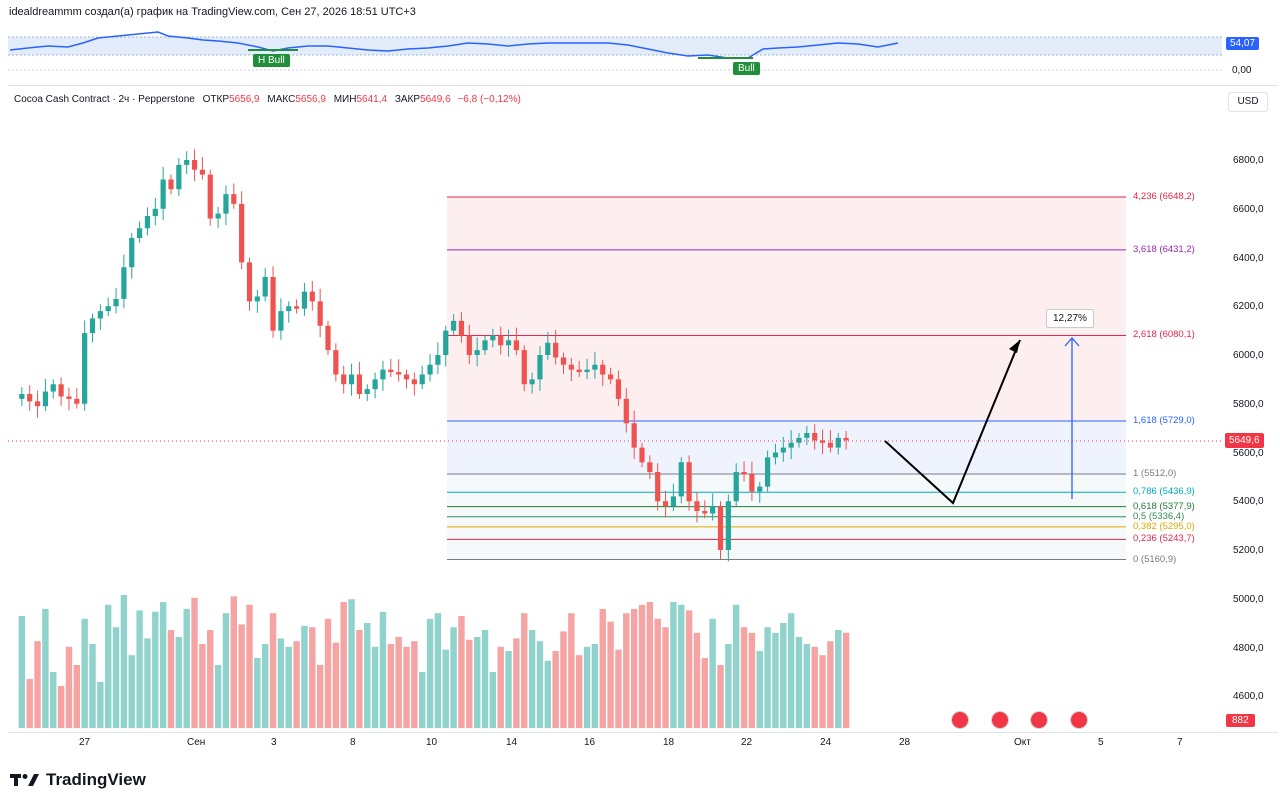 The width and height of the screenshot is (1280, 805). What do you see at coordinates (1248, 258) in the screenshot?
I see `price-tick: 6400,0` at bounding box center [1248, 258].